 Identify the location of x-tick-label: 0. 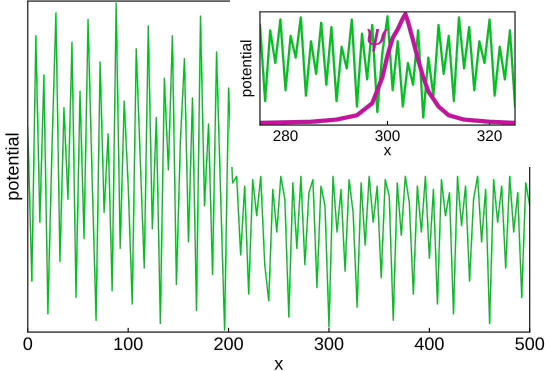
(27, 343).